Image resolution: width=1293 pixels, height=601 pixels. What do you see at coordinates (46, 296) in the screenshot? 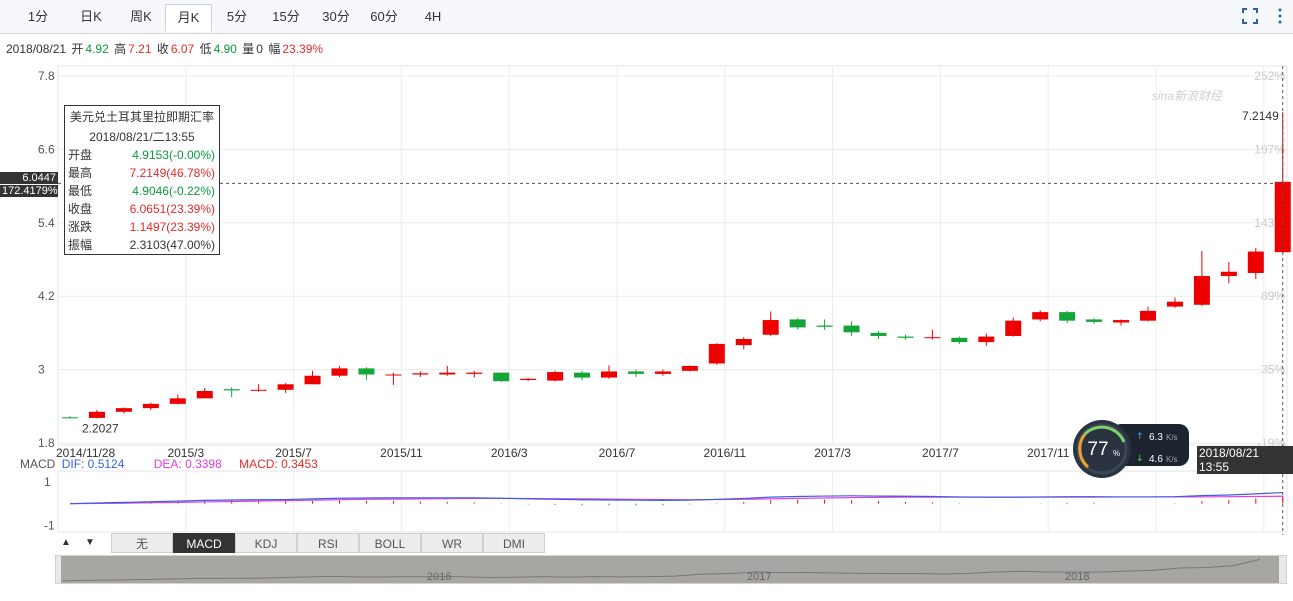
I see `y-tick-label: 4.2` at bounding box center [46, 296].